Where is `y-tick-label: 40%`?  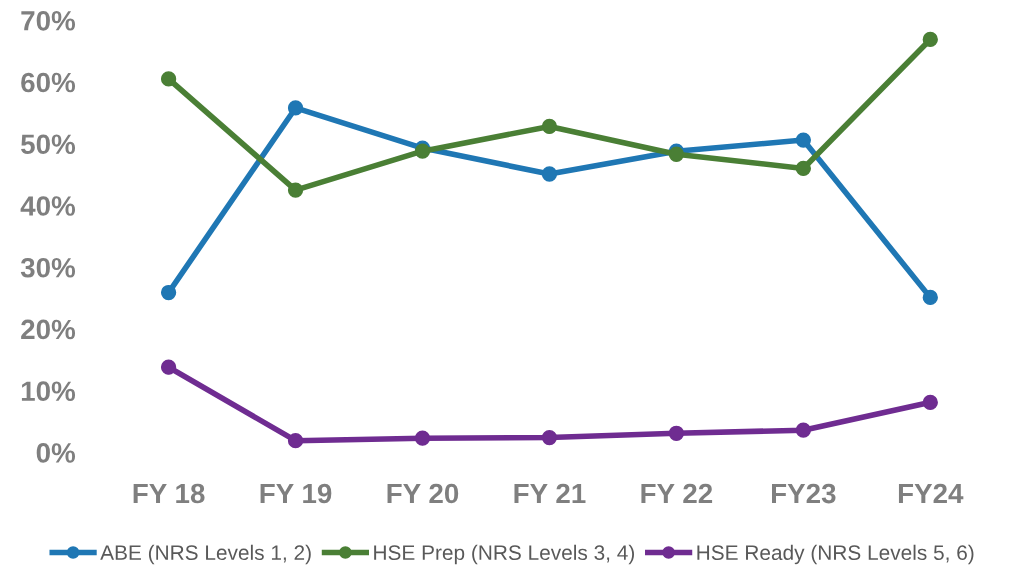
y-tick-label: 40% is located at coordinates (48, 206).